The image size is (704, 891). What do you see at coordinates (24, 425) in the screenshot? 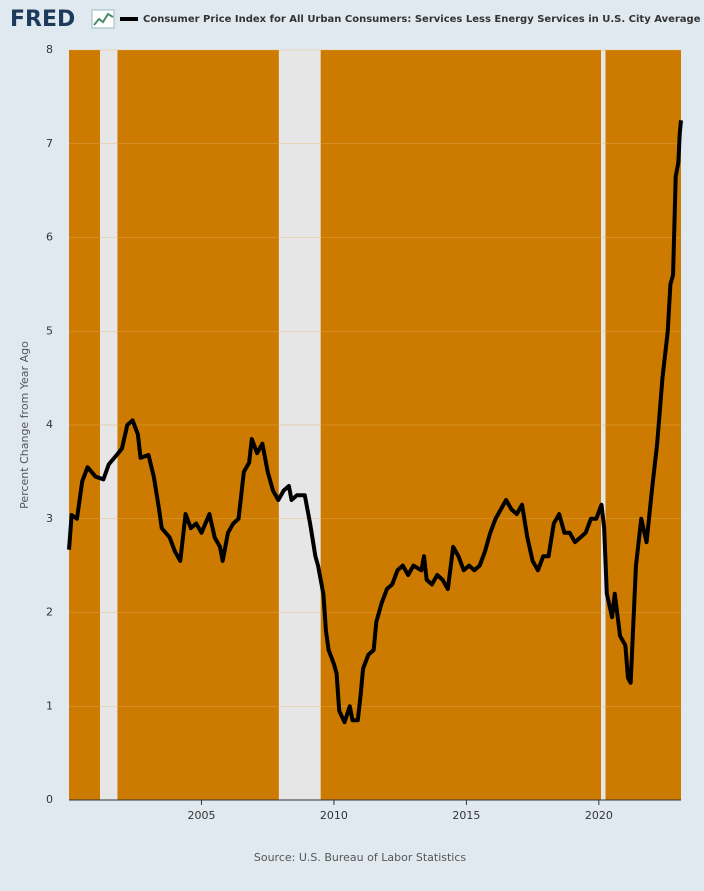
I see `y-axis-label: Percent Change from Year Ago` at bounding box center [24, 425].